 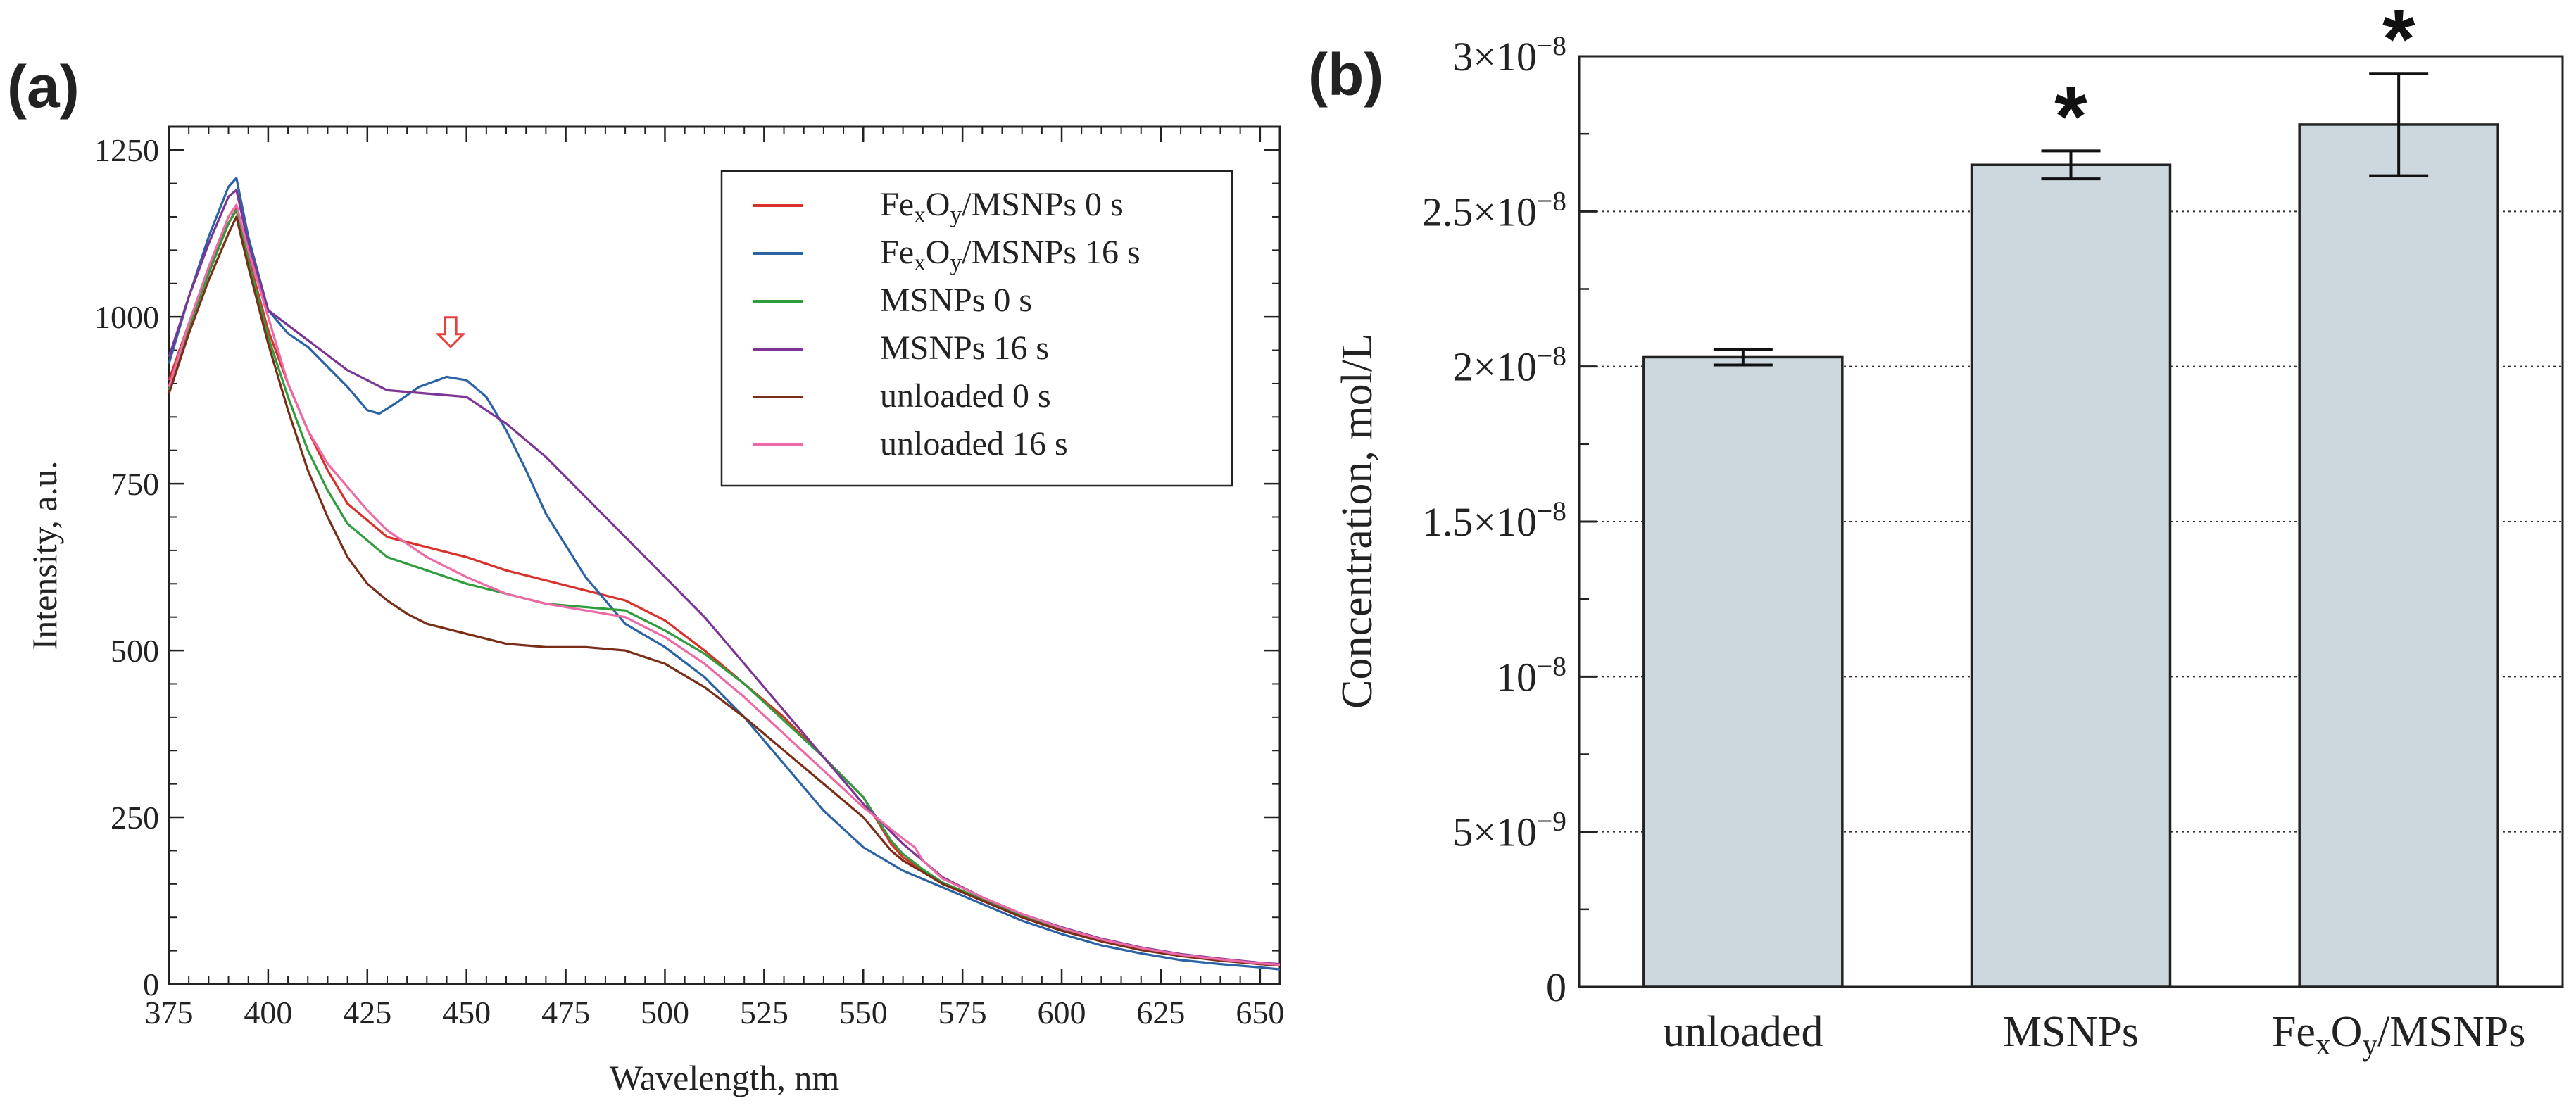 I want to click on x-tick-label: 500, so click(x=665, y=1013).